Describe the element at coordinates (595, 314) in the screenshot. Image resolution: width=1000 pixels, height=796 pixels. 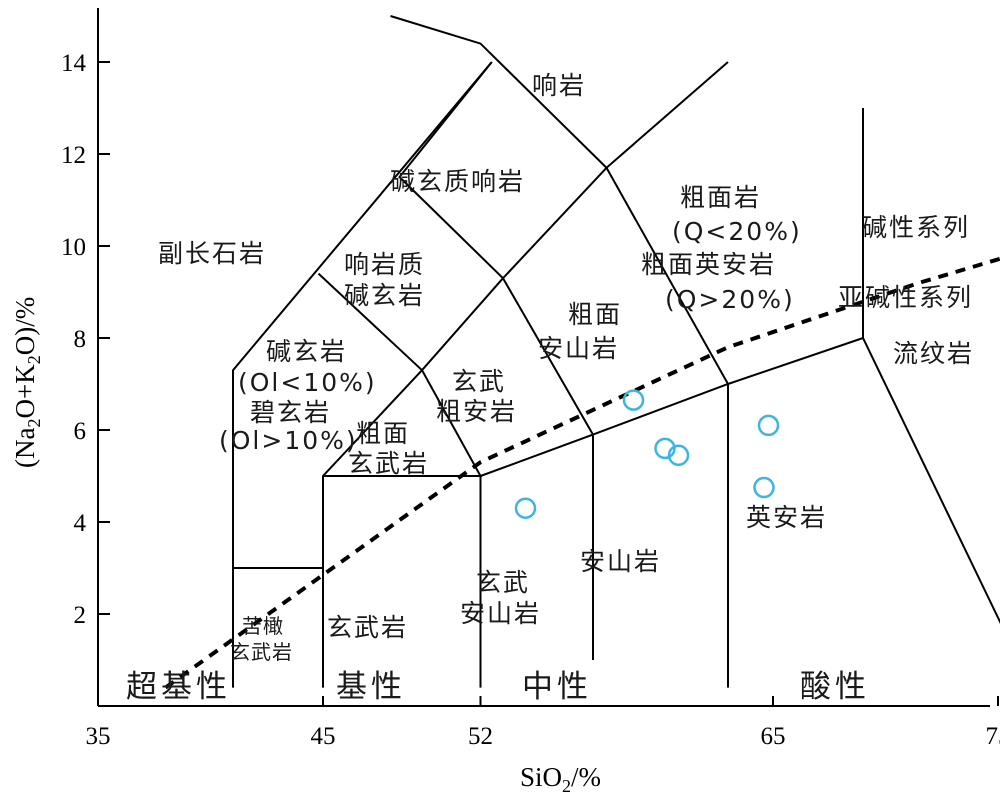
I see `region-label-trachyandesite-1: 粗面` at that location.